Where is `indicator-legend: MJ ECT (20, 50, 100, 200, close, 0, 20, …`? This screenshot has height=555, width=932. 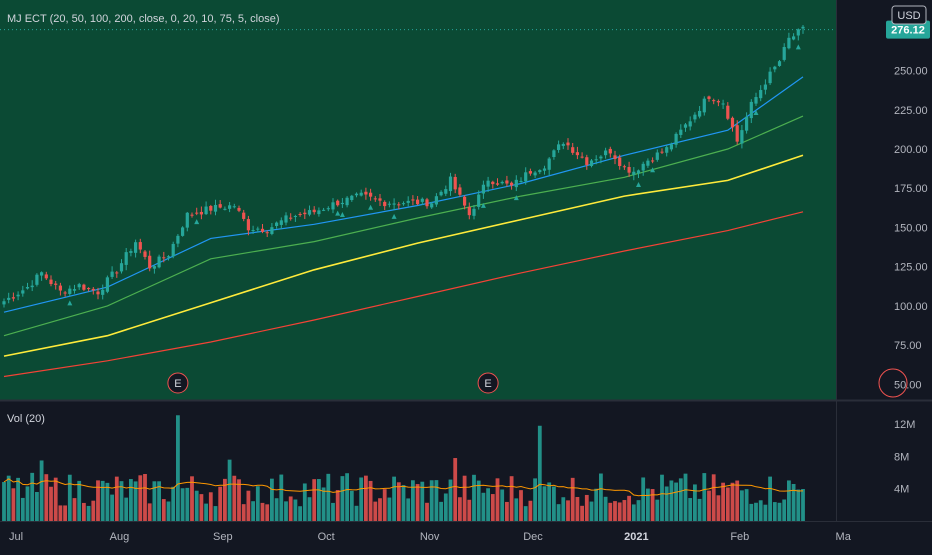
indicator-legend: MJ ECT (20, 50, 100, 200, close, 0, 20, … is located at coordinates (143, 19).